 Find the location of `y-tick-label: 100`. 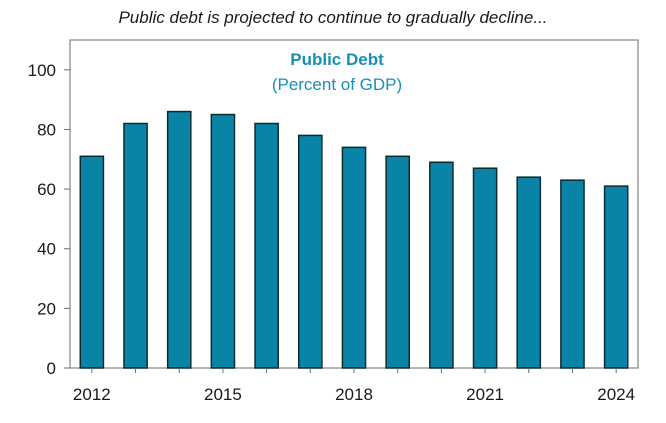

y-tick-label: 100 is located at coordinates (42, 70).